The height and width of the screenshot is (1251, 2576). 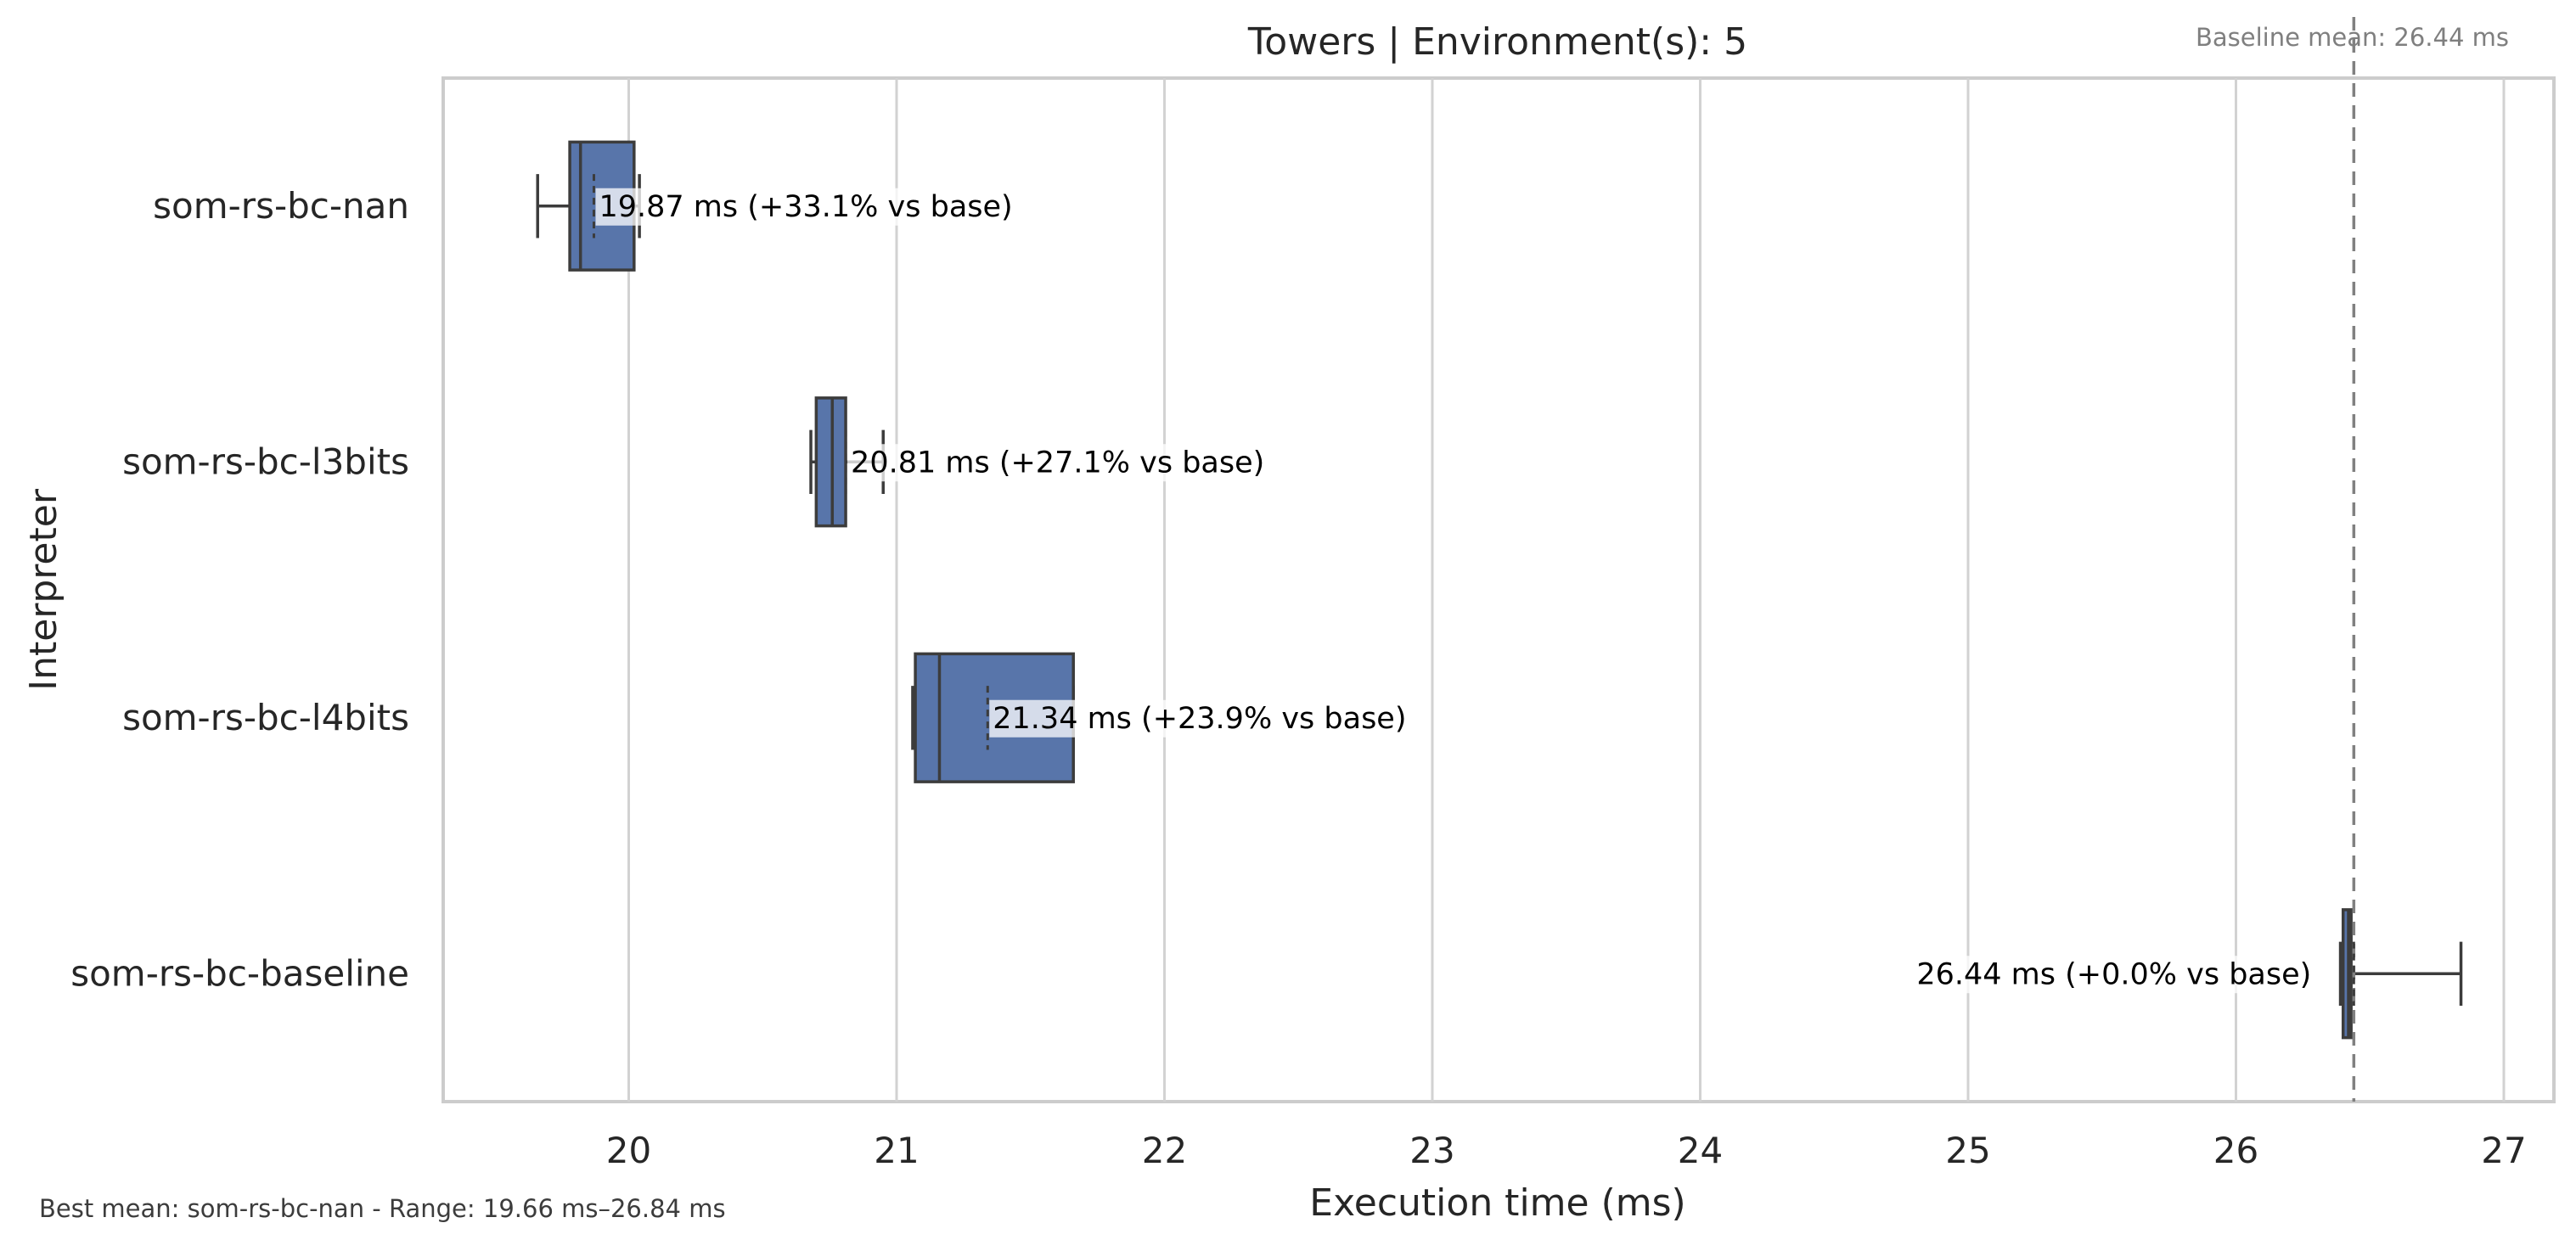 What do you see at coordinates (265, 461) in the screenshot?
I see `y-category-label: som-rs-bc-l3bits` at bounding box center [265, 461].